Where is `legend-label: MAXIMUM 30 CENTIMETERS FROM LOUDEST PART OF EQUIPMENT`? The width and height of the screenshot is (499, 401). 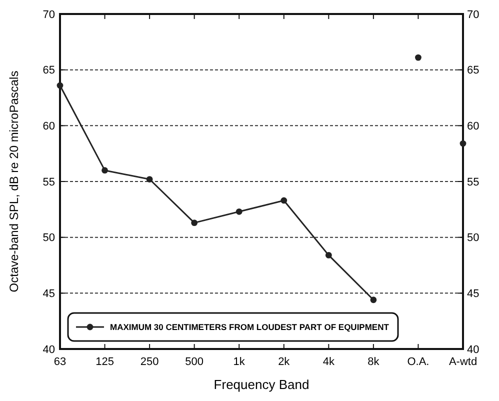 legend-label: MAXIMUM 30 CENTIMETERS FROM LOUDEST PART OF EQUIPMENT is located at coordinates (250, 327).